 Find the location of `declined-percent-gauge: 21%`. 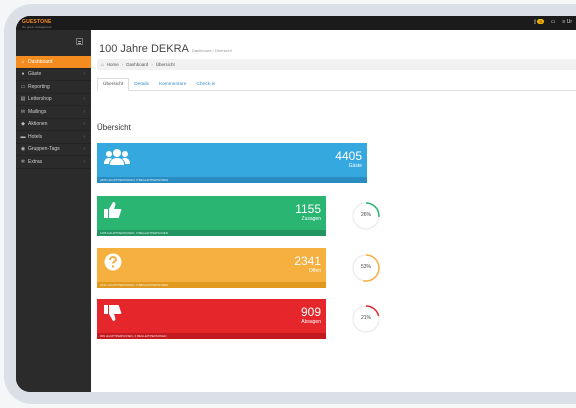

declined-percent-gauge: 21% is located at coordinates (366, 319).